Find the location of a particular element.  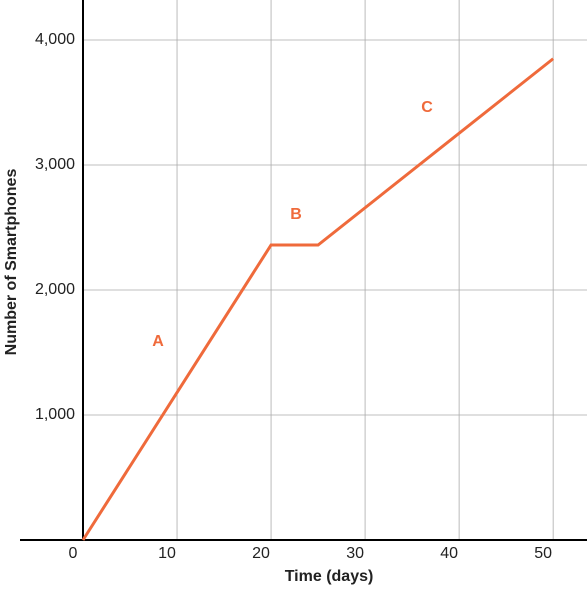

y-tick-label: 2,000 is located at coordinates (55, 289).